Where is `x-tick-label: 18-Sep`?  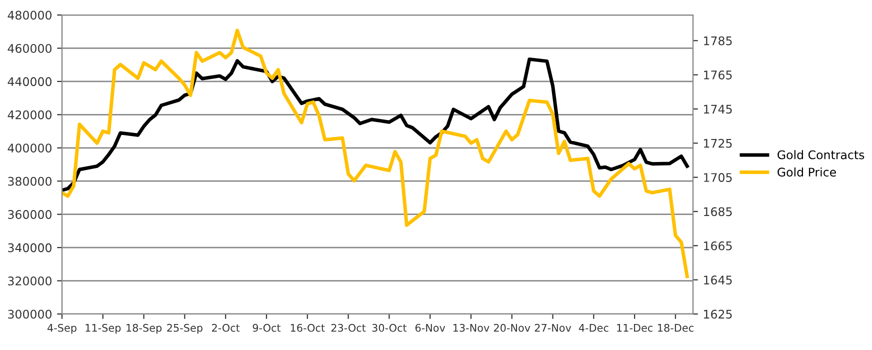
x-tick-label: 18-Sep is located at coordinates (144, 329).